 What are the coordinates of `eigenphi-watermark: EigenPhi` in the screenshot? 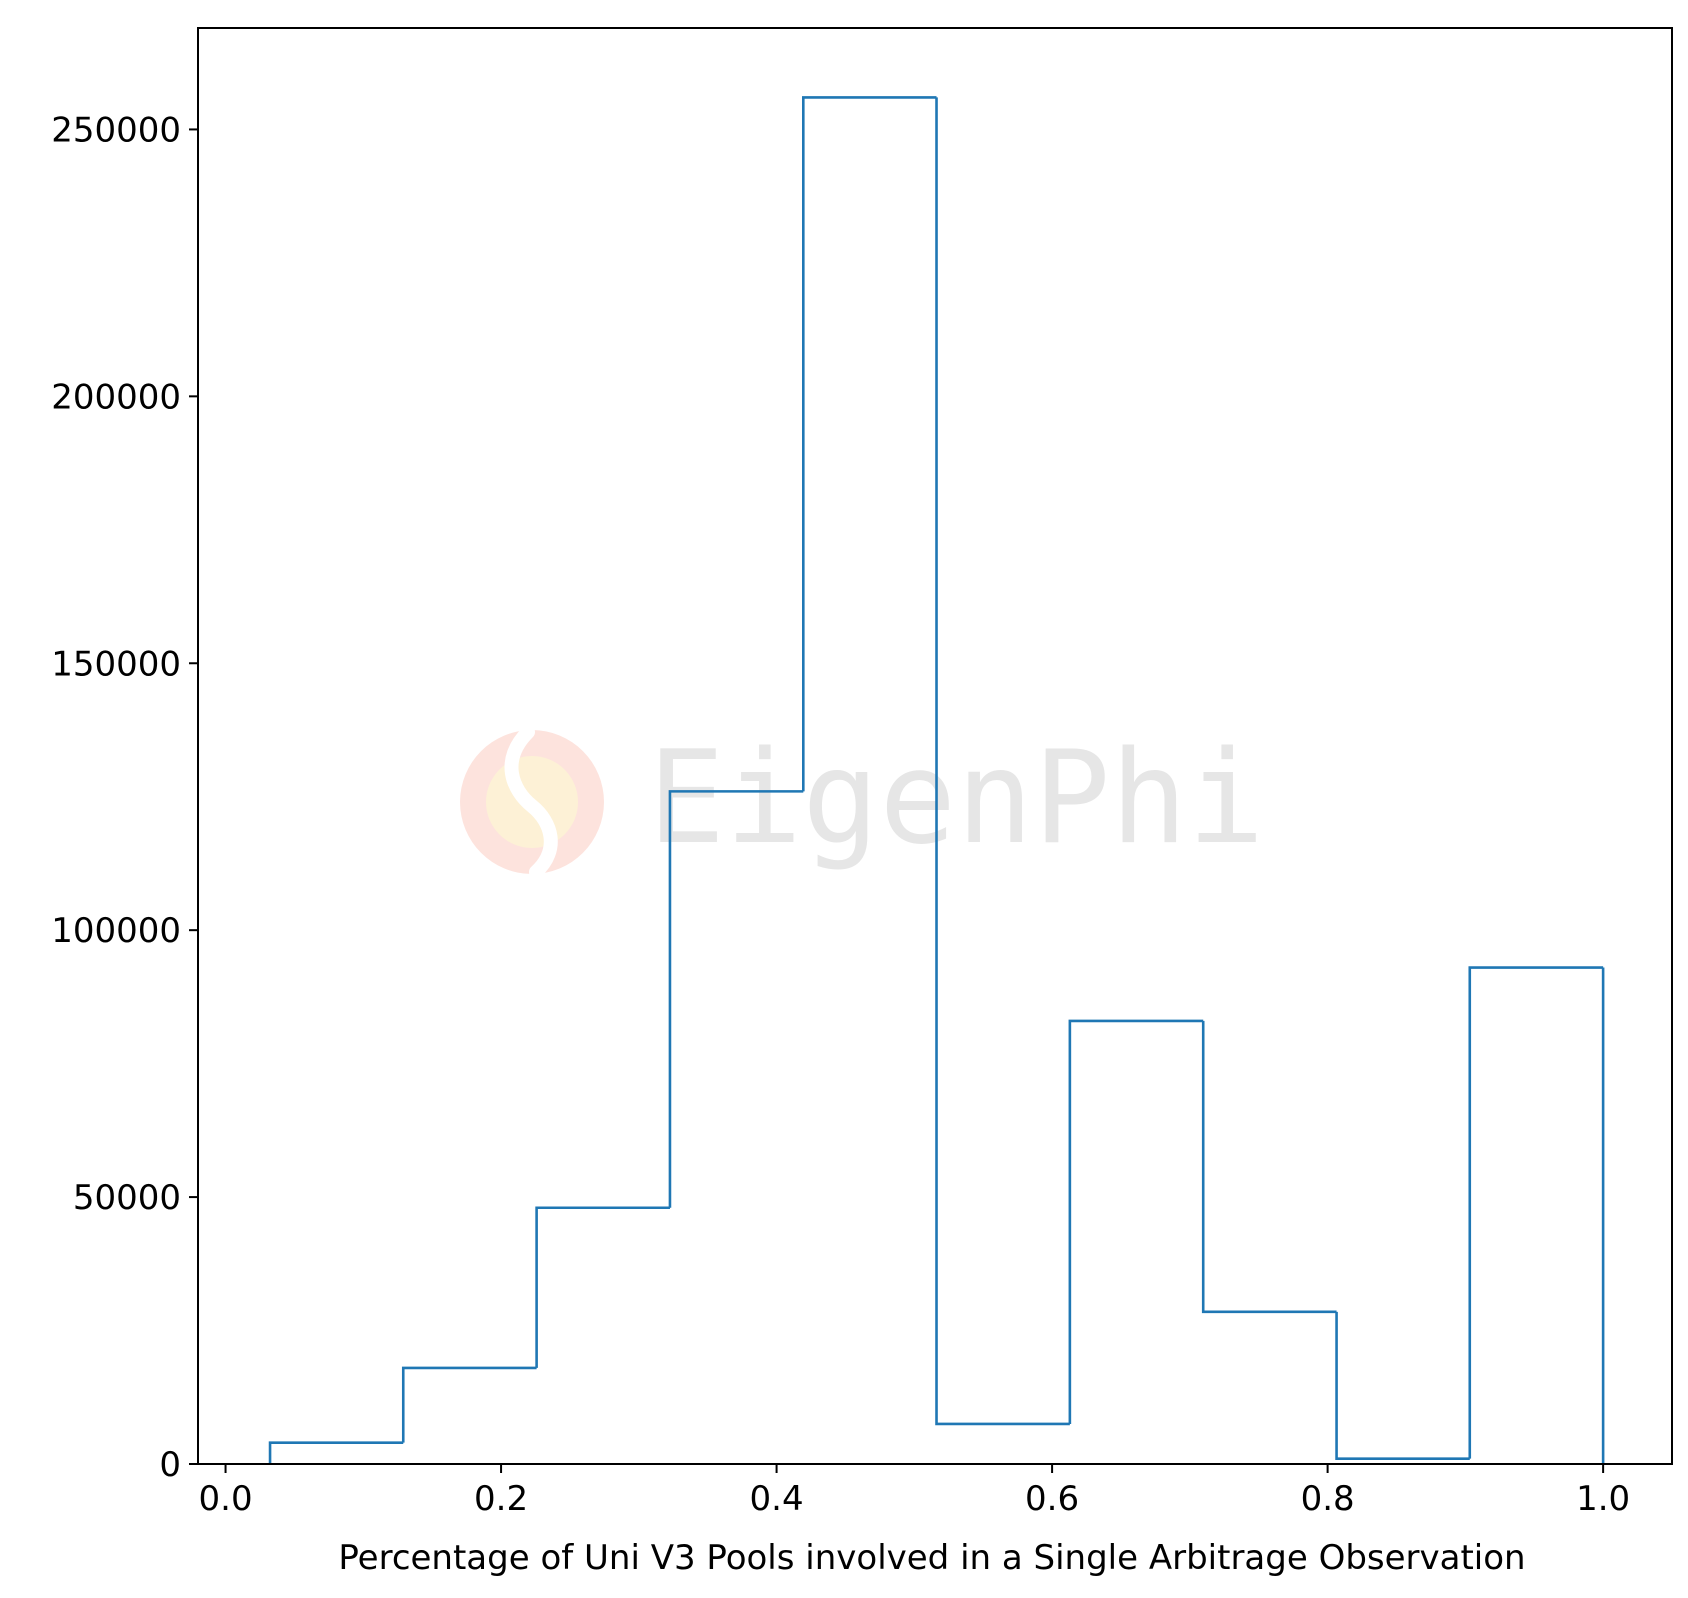 It's located at (862, 801).